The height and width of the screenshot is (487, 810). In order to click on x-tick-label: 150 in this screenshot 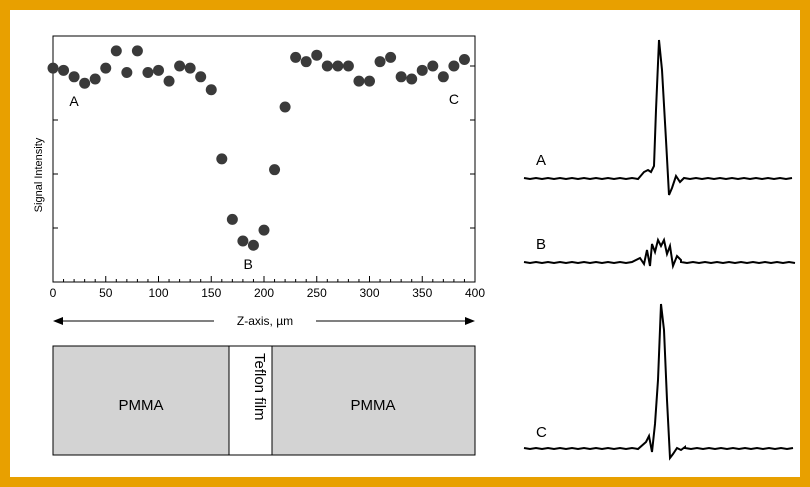, I will do `click(211, 293)`.